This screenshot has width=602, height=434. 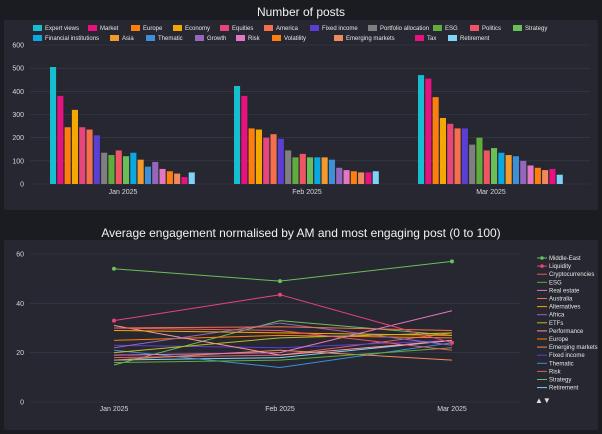 I want to click on bar-x-tick-label: Mar 2025, so click(x=491, y=192).